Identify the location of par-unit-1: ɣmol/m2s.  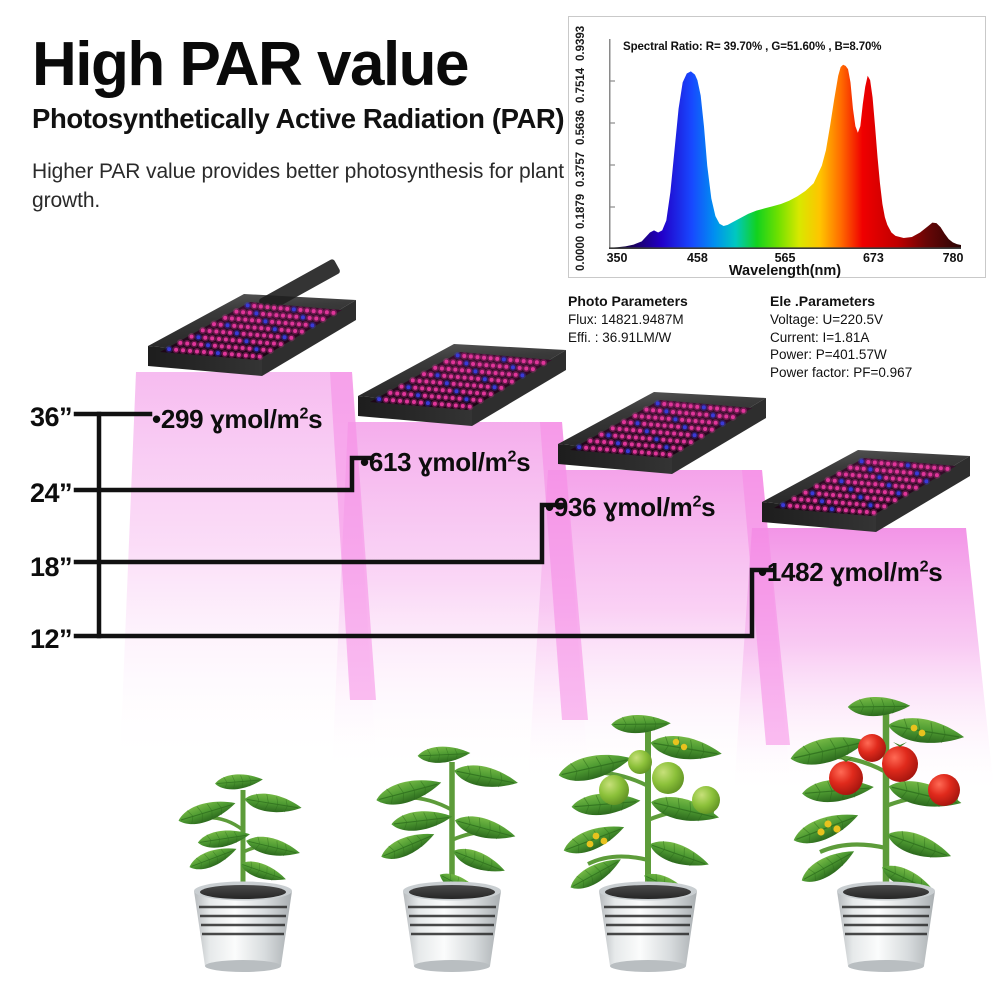
(474, 462).